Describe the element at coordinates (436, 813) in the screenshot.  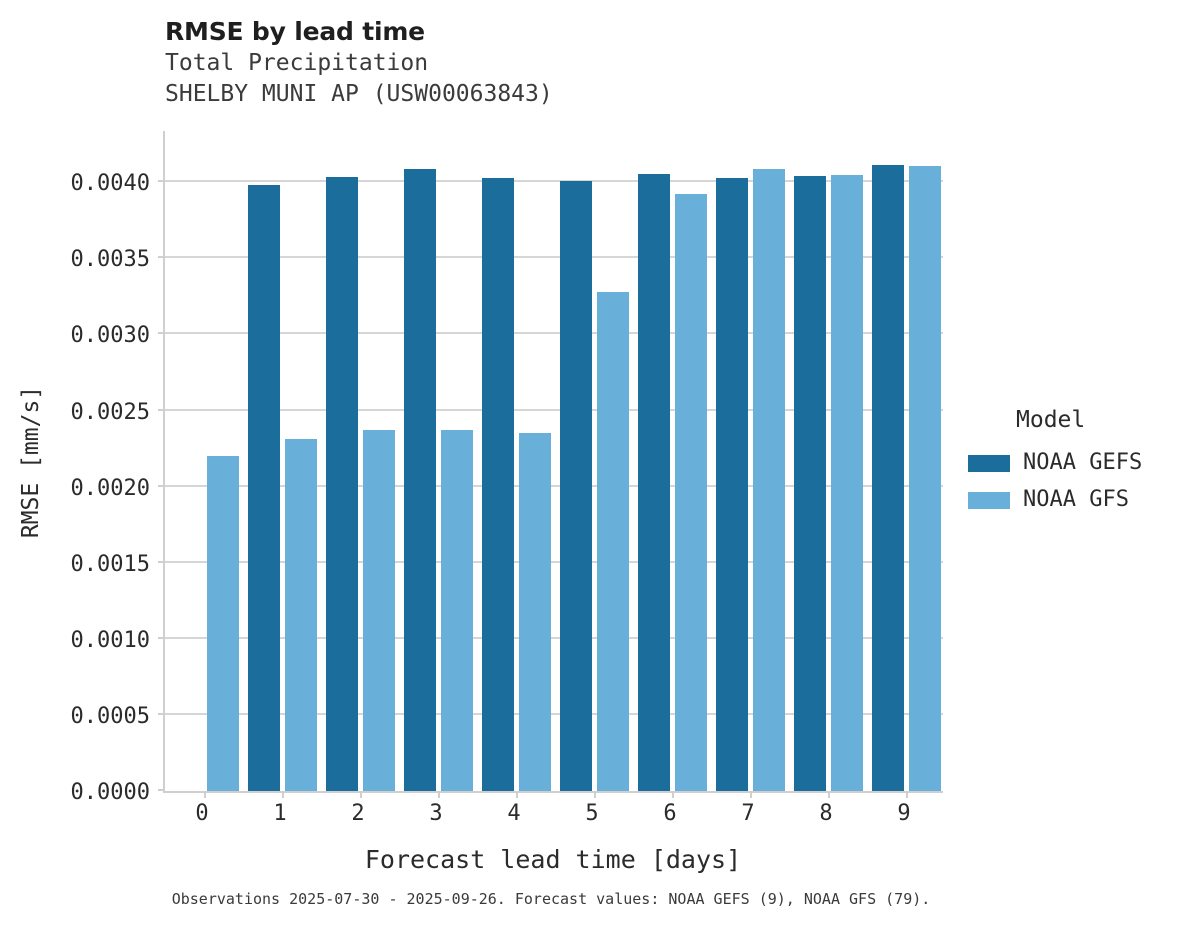
I see `x-axis-tick-label: 3` at that location.